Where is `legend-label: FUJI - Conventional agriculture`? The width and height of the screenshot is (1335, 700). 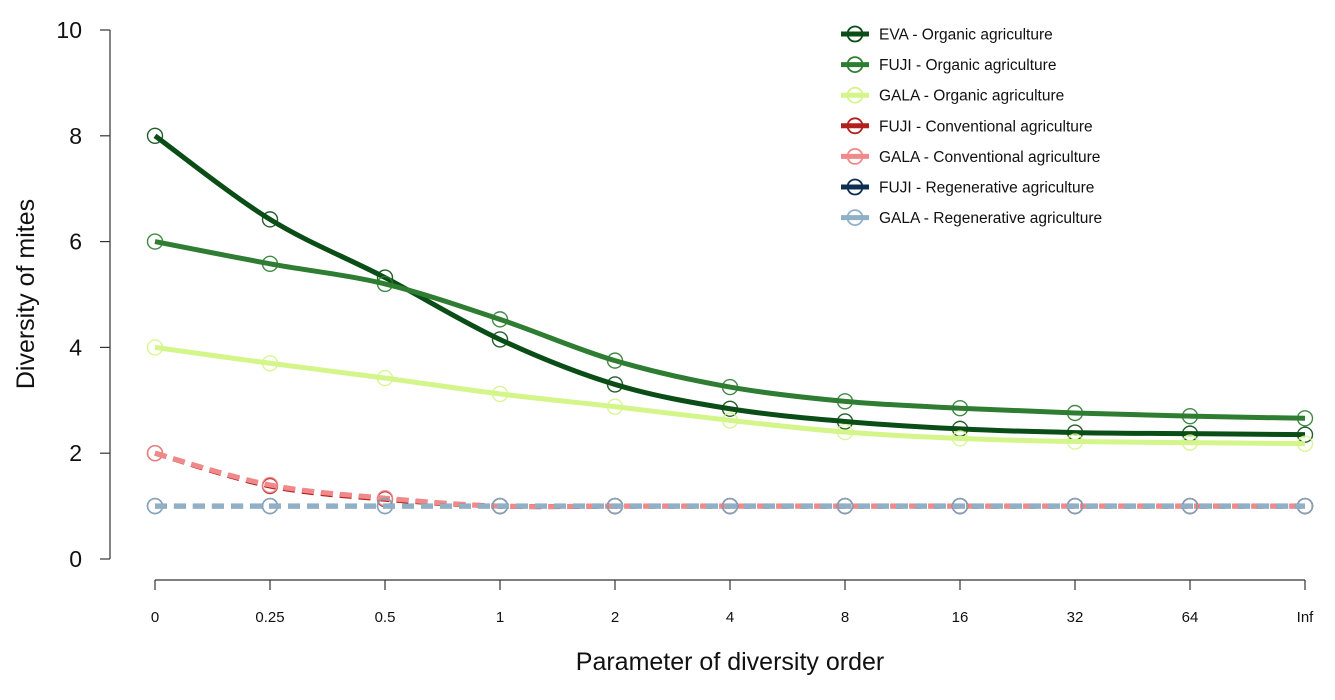 legend-label: FUJI - Conventional agriculture is located at coordinates (986, 126).